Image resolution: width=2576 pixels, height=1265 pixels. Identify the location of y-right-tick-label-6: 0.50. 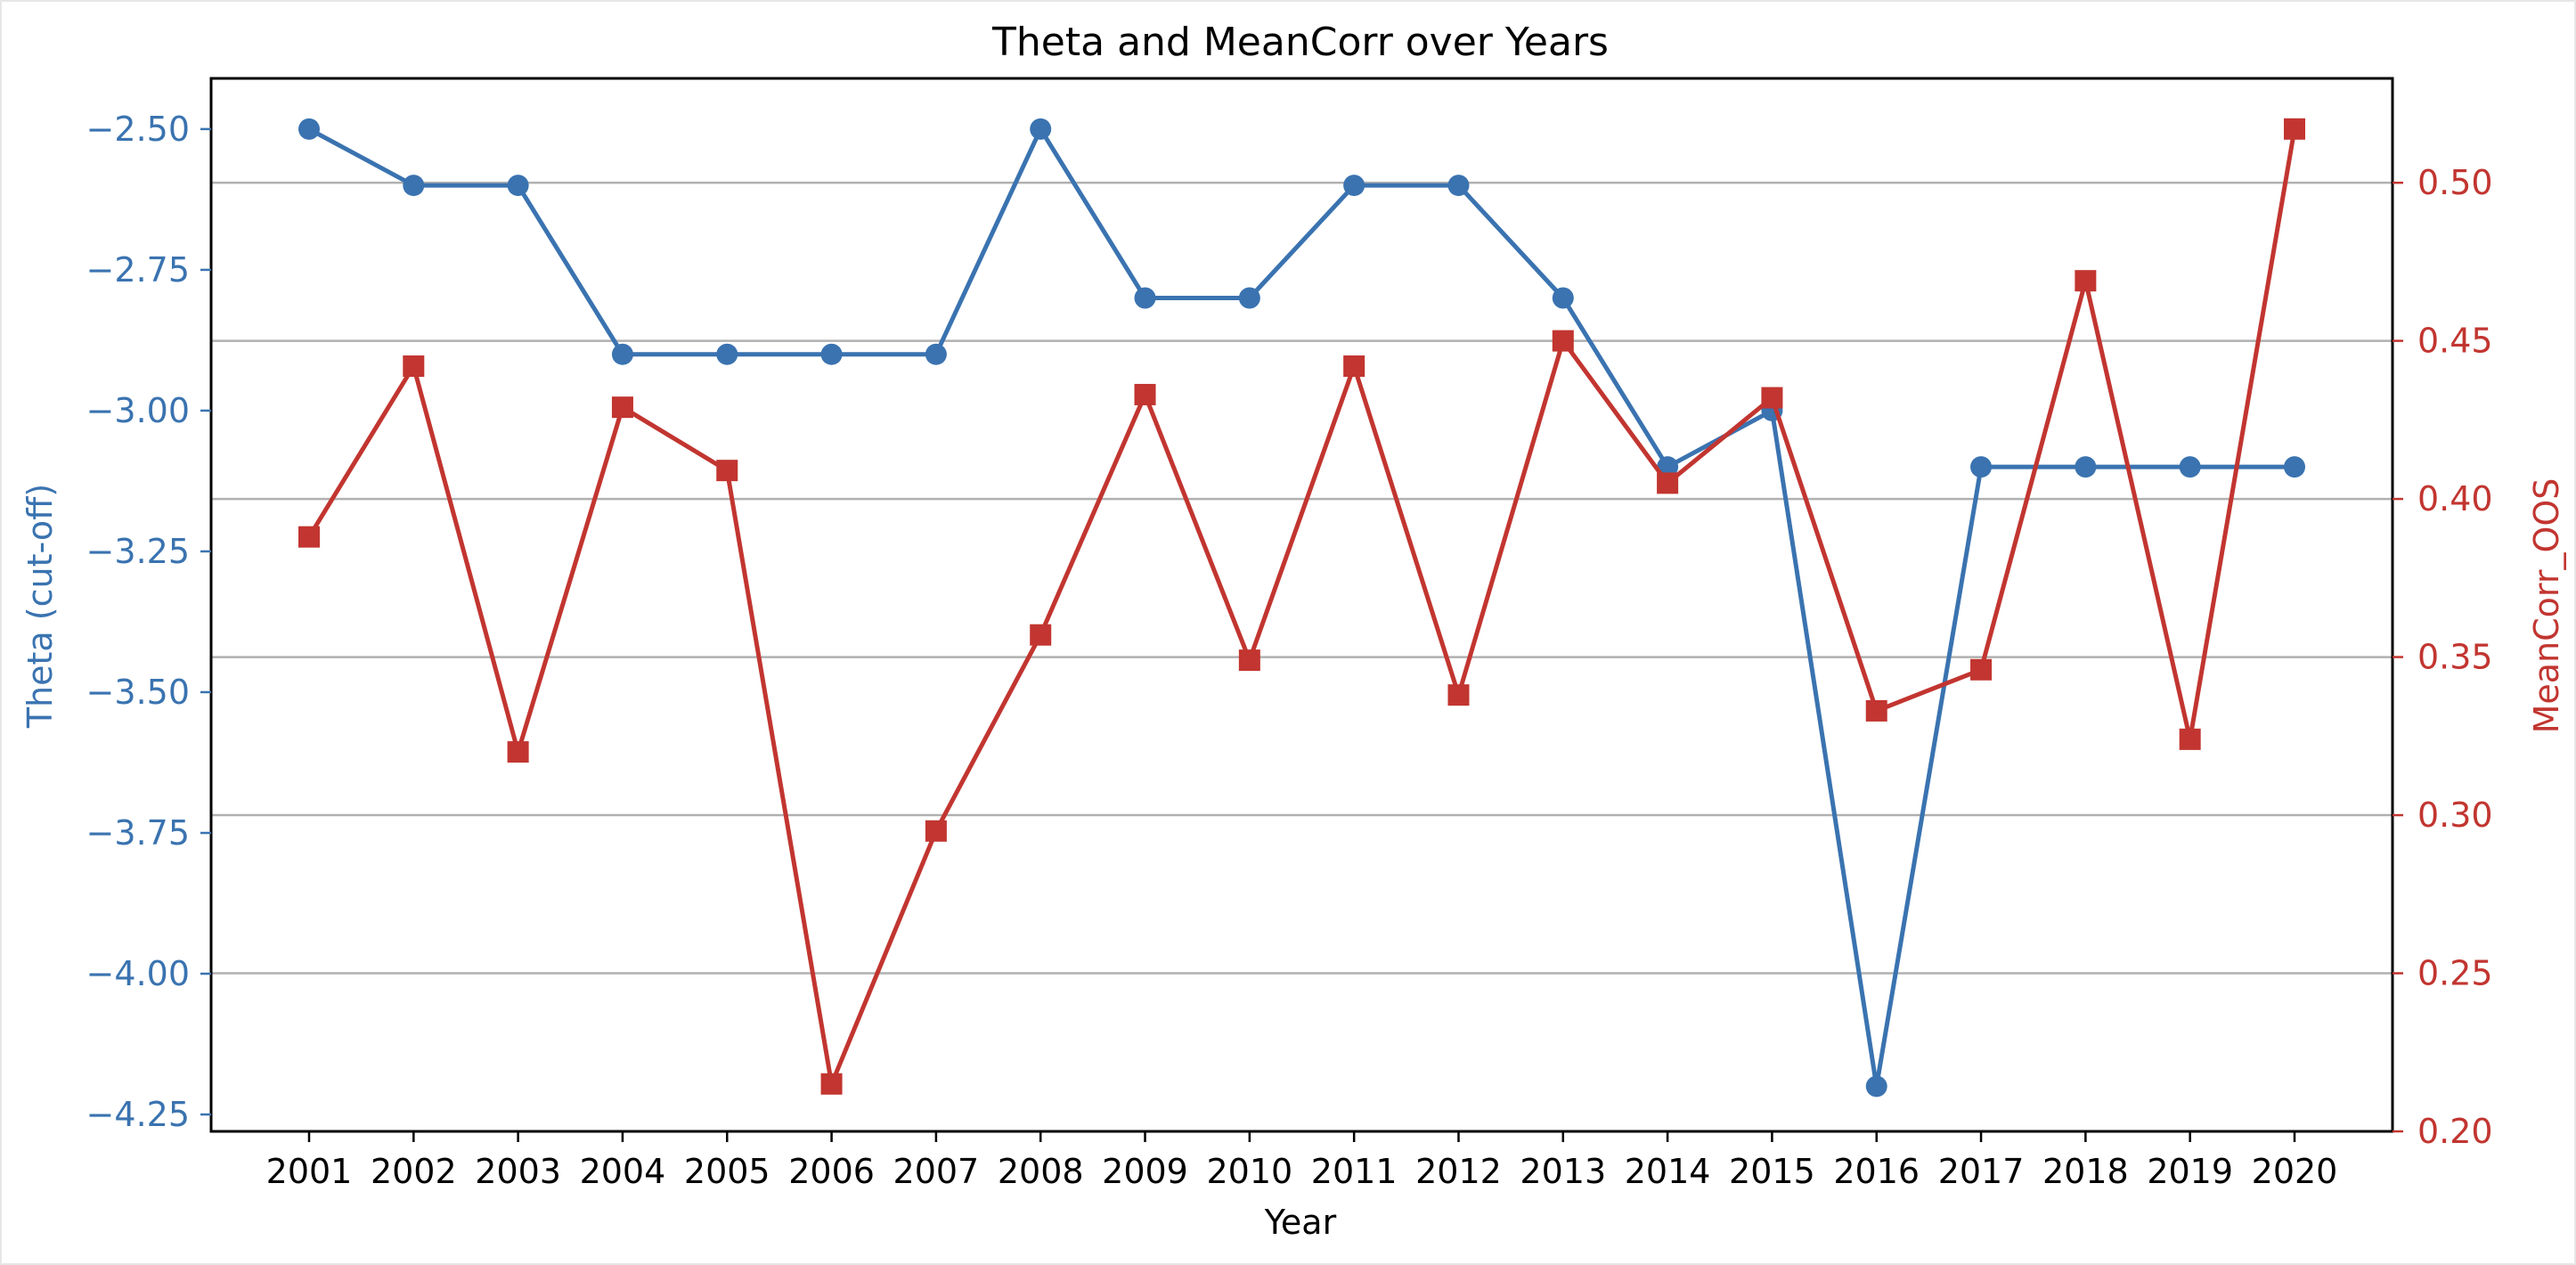
(2455, 182).